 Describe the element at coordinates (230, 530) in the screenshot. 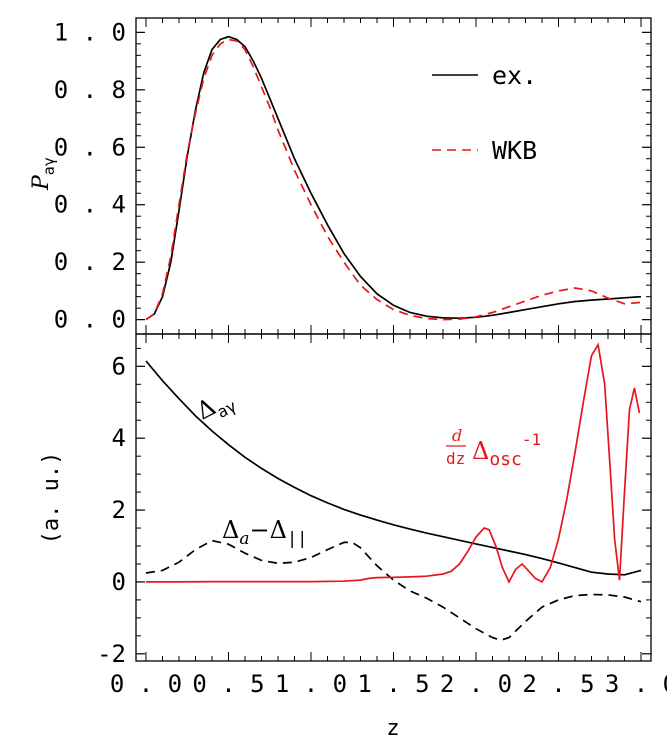

I see `annotation-delta-diff-a: Δ` at that location.